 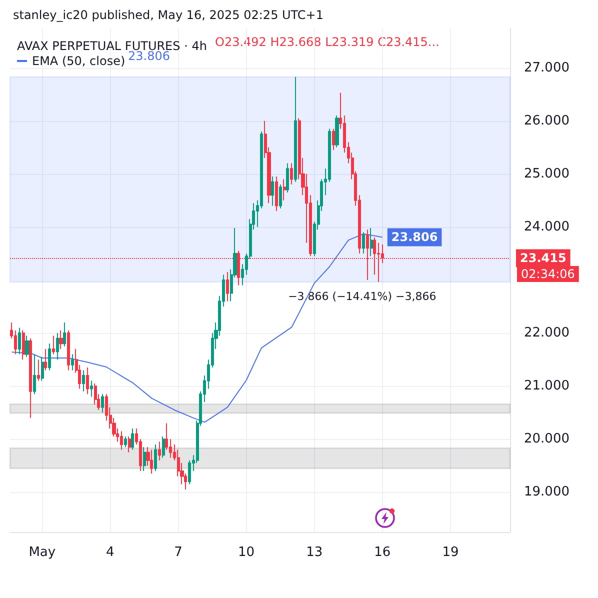 What do you see at coordinates (547, 68) in the screenshot?
I see `y-tick-label: 27.000` at bounding box center [547, 68].